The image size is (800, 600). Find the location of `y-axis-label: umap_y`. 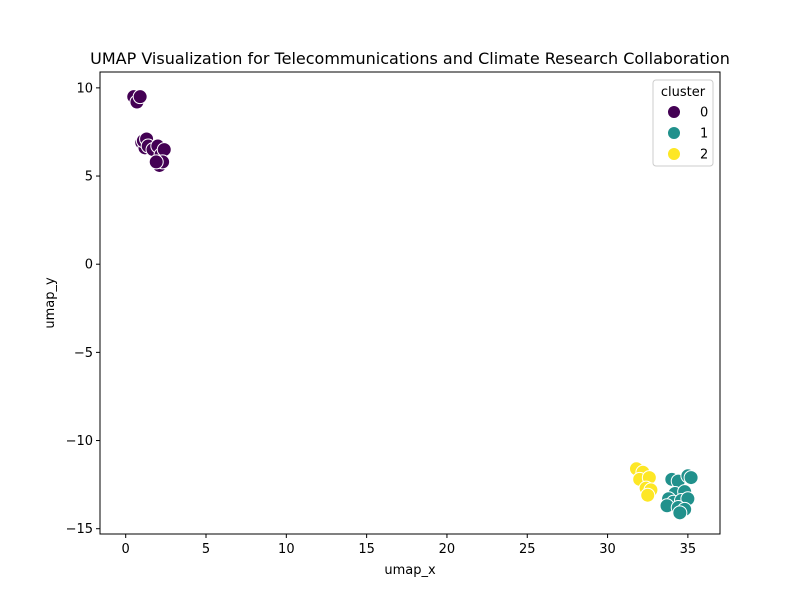

y-axis-label: umap_y is located at coordinates (50, 303).